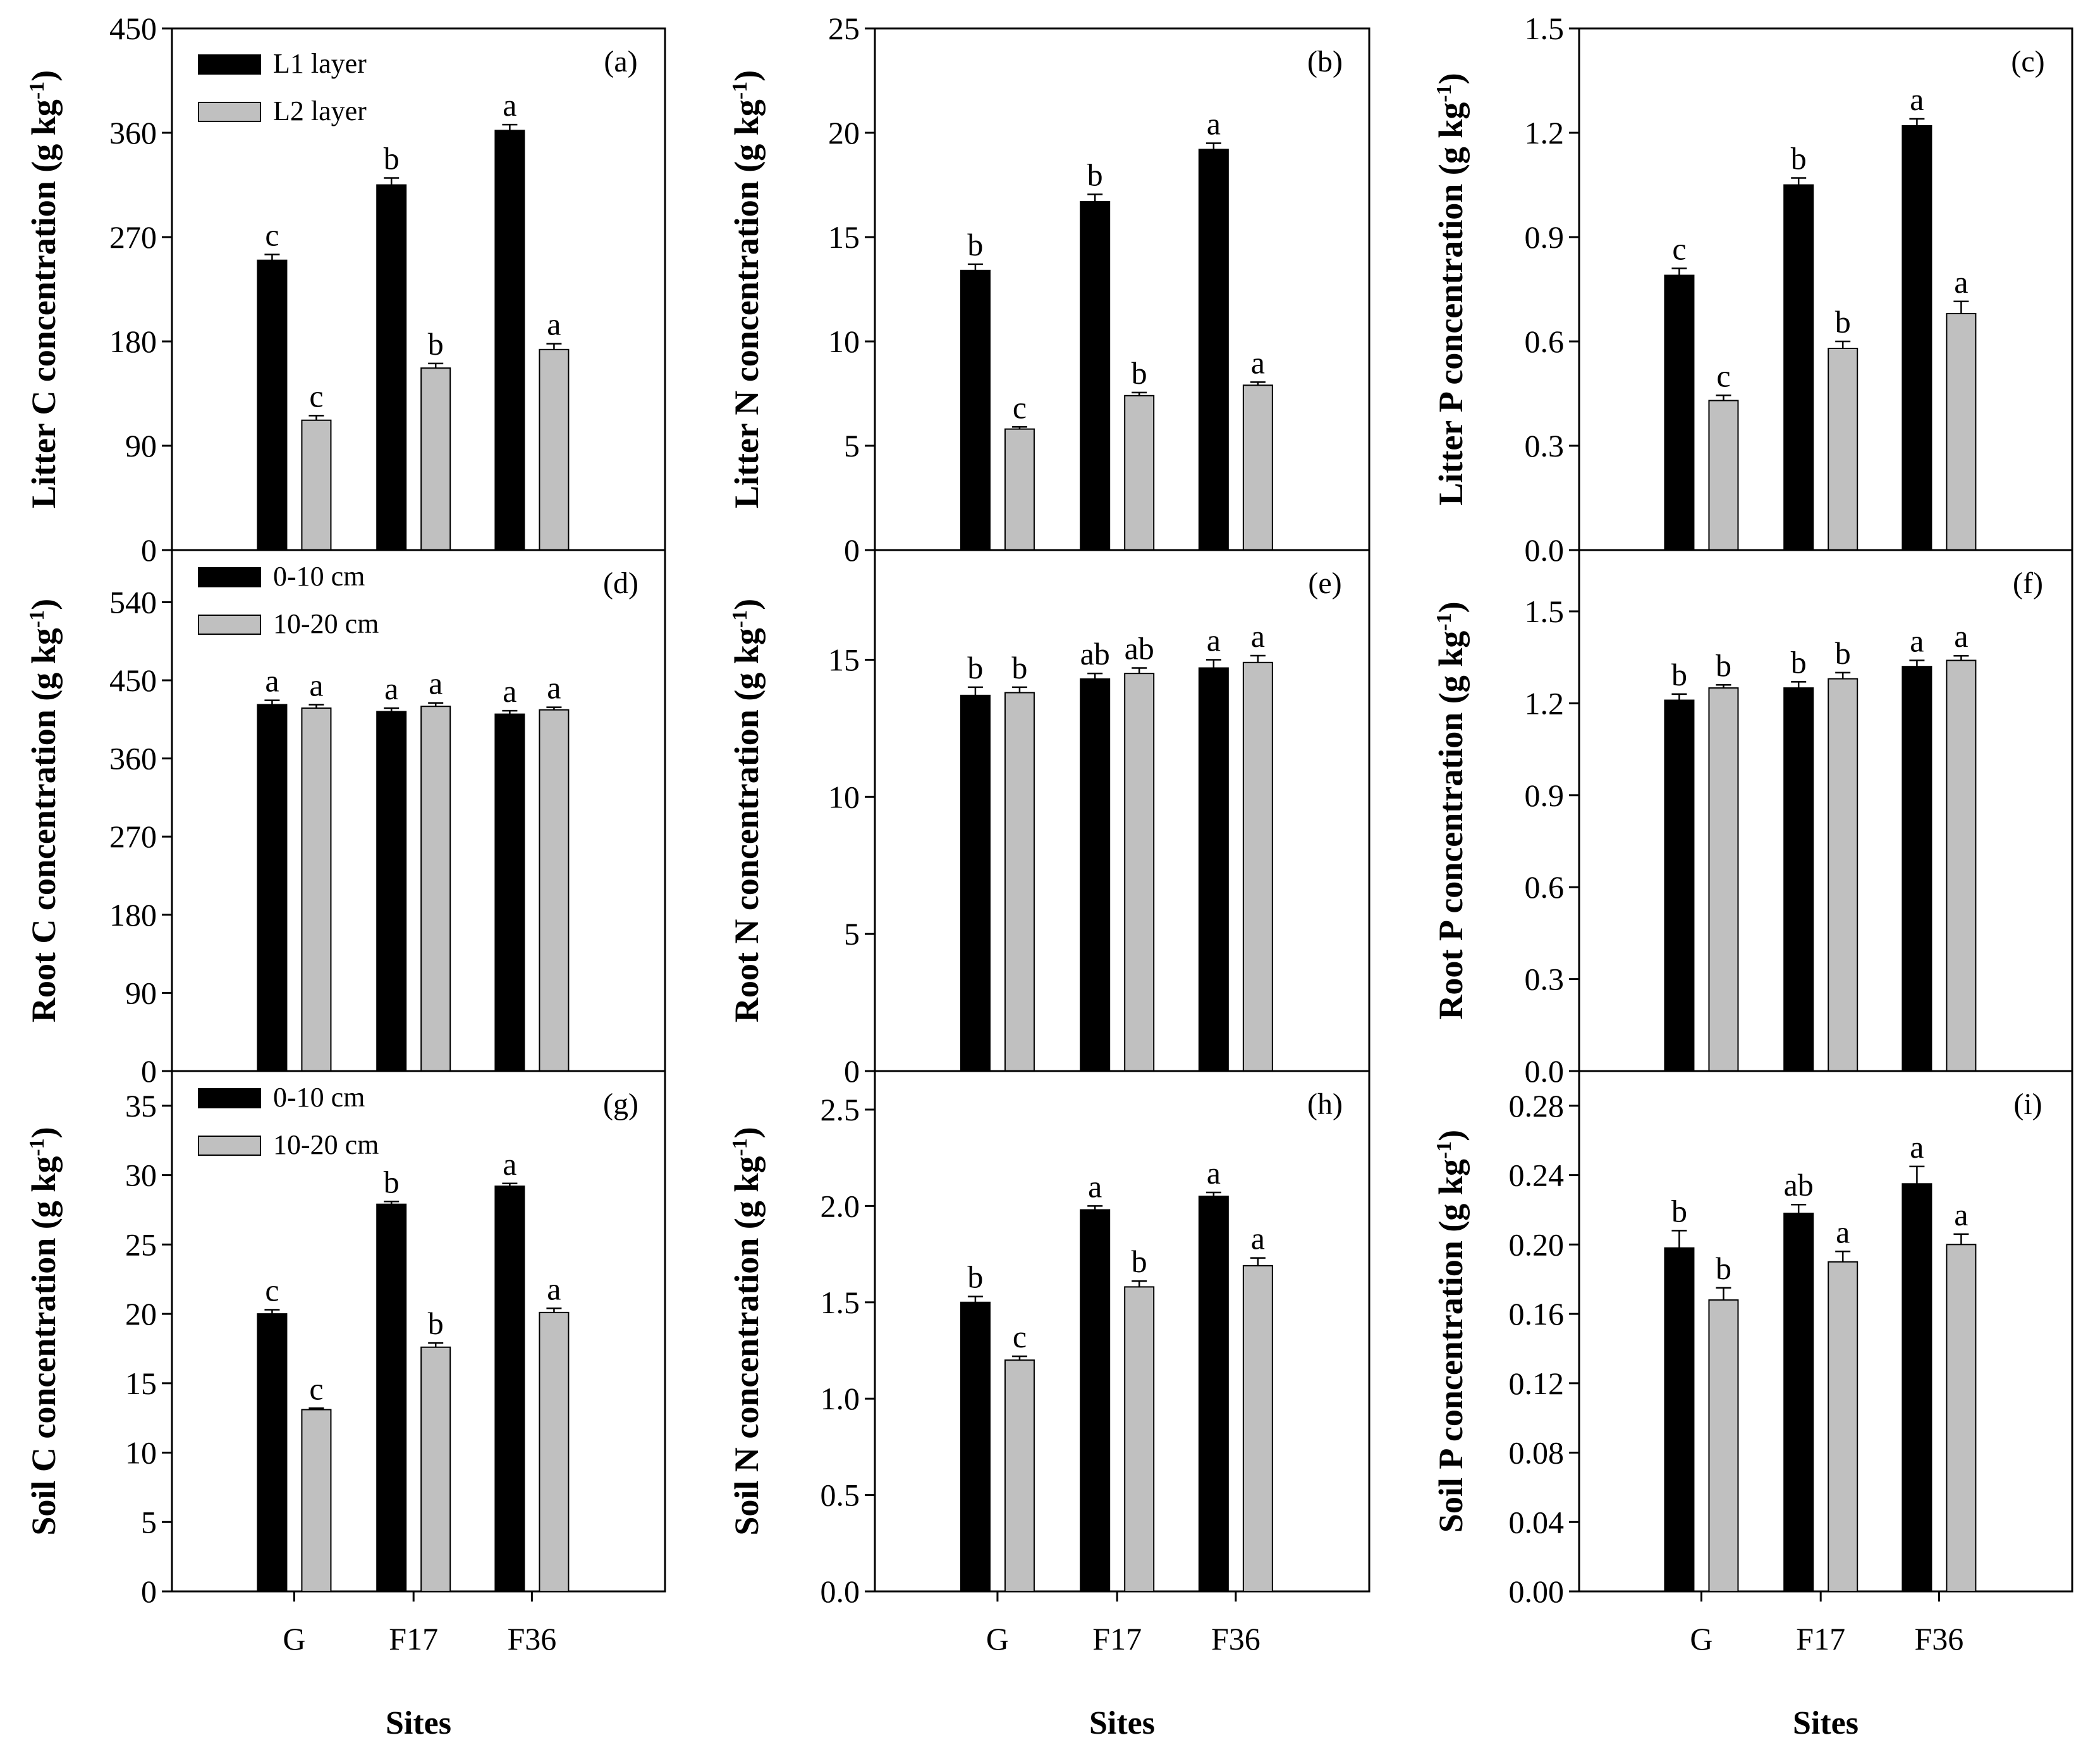 Image resolution: width=2100 pixels, height=1752 pixels. I want to click on x-tick-label: F36, so click(532, 1639).